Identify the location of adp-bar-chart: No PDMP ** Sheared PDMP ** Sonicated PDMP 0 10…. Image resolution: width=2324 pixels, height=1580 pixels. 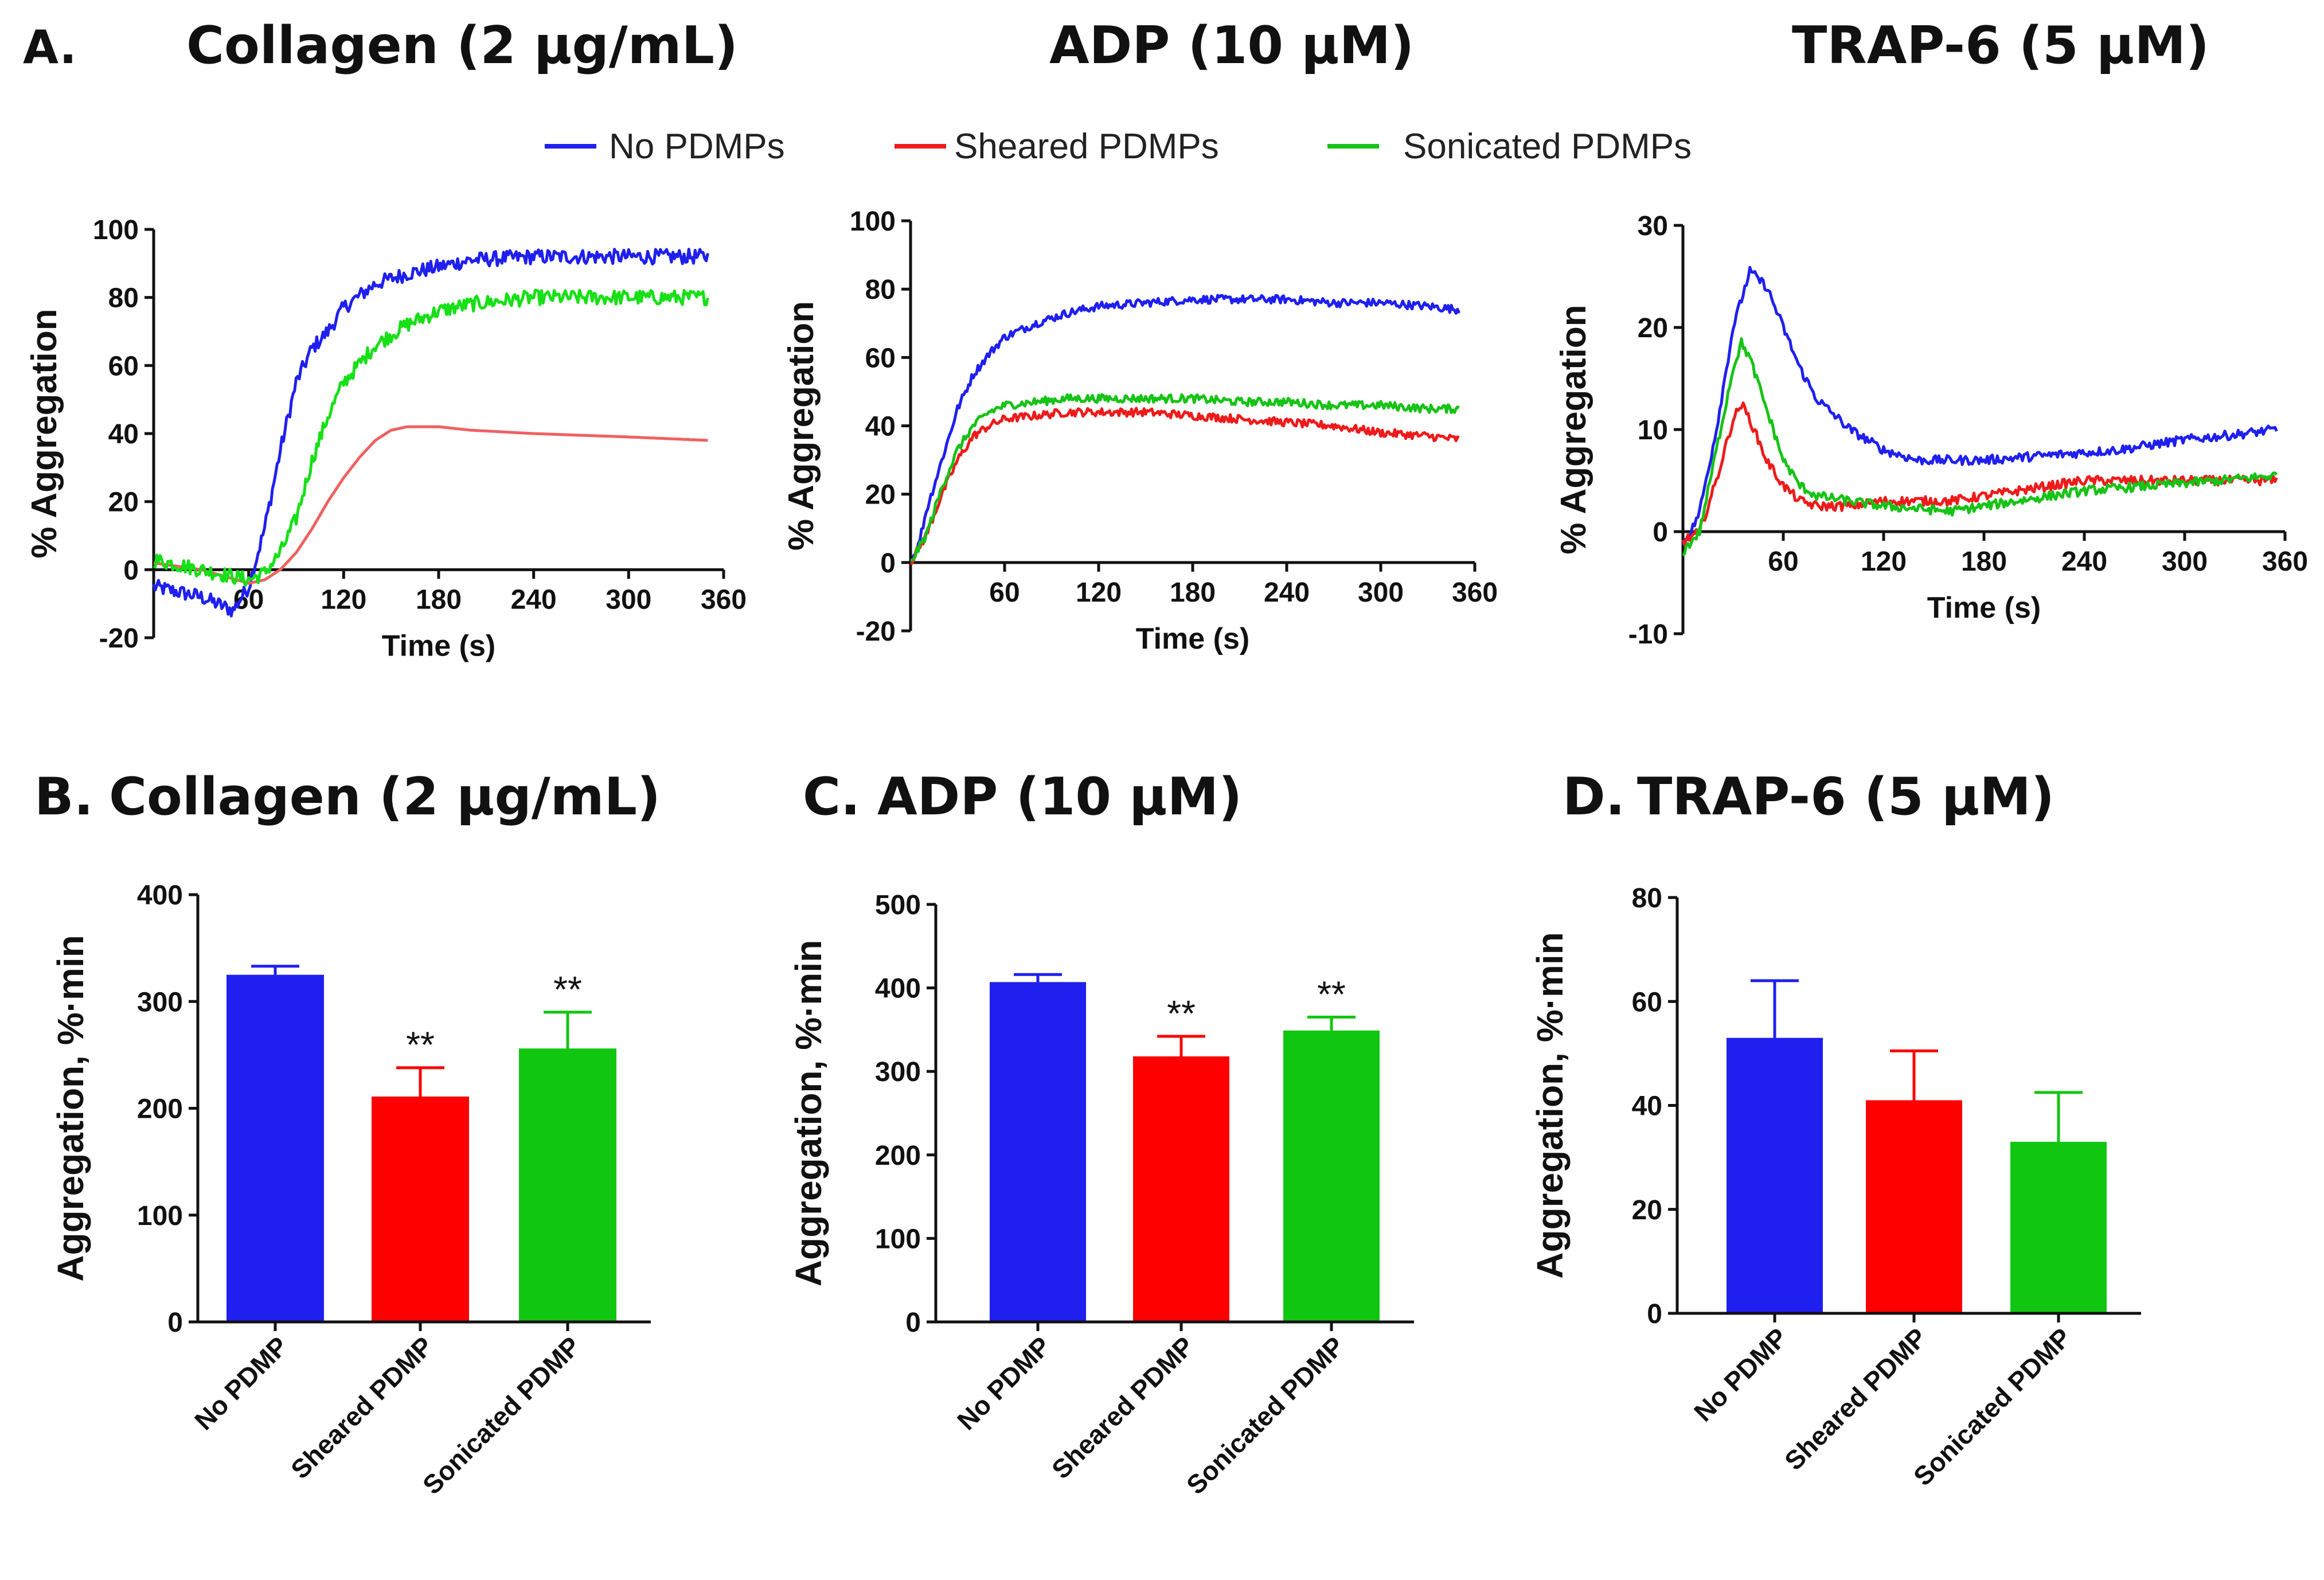
(1101, 1195).